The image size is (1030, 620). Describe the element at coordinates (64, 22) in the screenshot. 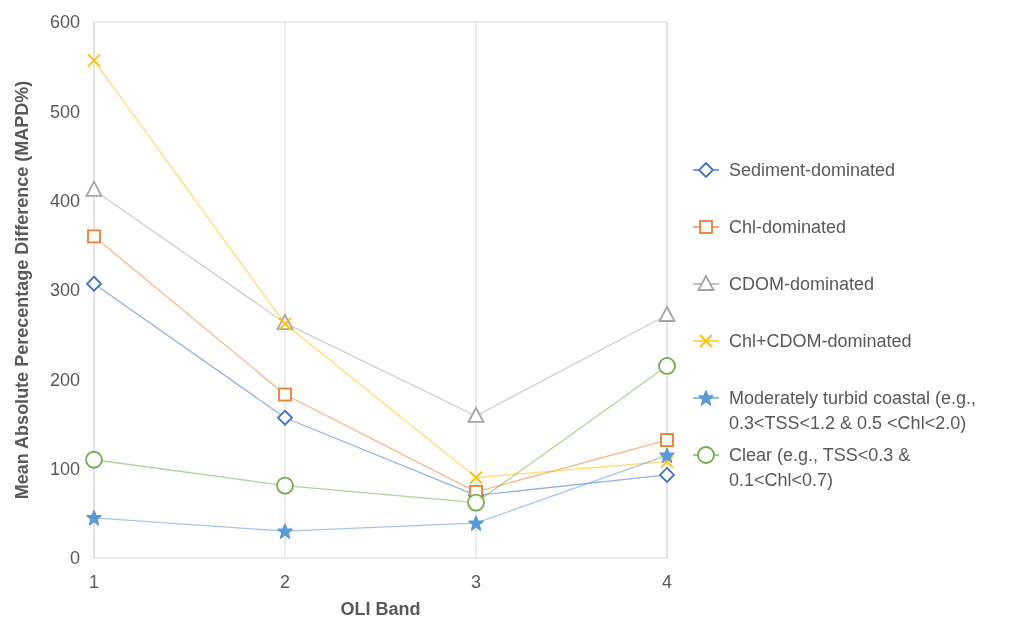

I see `y-tick-label: 600` at that location.